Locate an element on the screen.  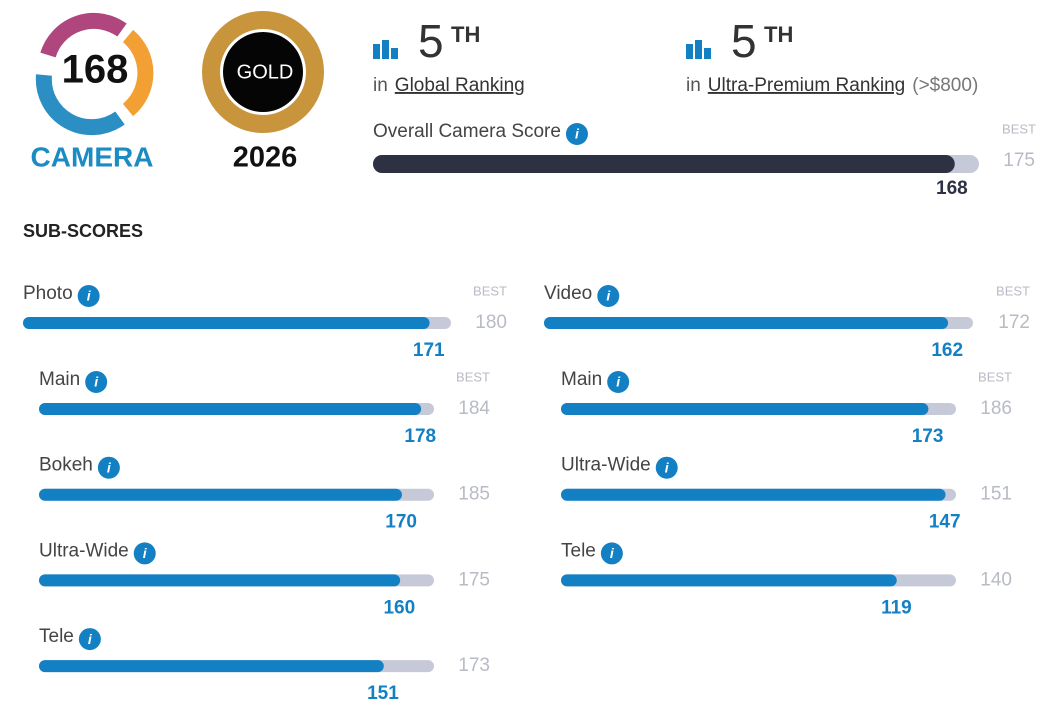
sub-score-label: Photo is located at coordinates (48, 293).